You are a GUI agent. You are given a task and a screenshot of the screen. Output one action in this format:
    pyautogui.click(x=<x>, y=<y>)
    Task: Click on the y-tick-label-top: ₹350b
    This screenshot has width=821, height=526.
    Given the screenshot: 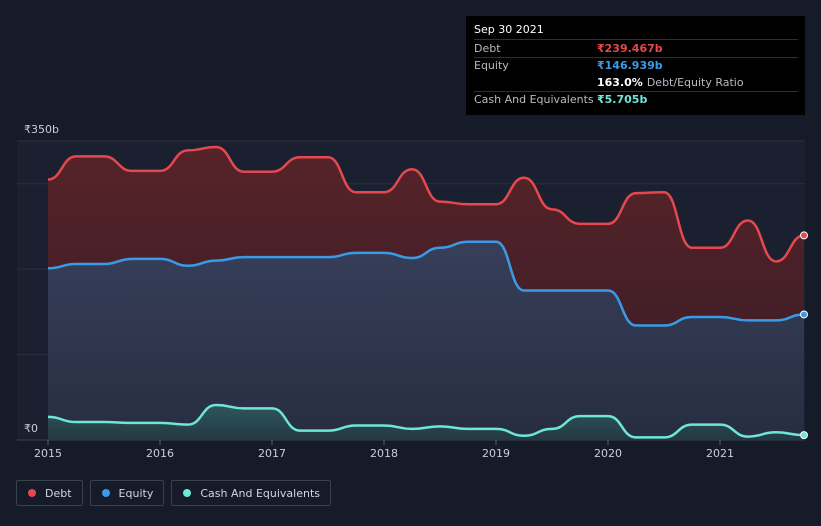 What is the action you would take?
    pyautogui.click(x=41, y=129)
    